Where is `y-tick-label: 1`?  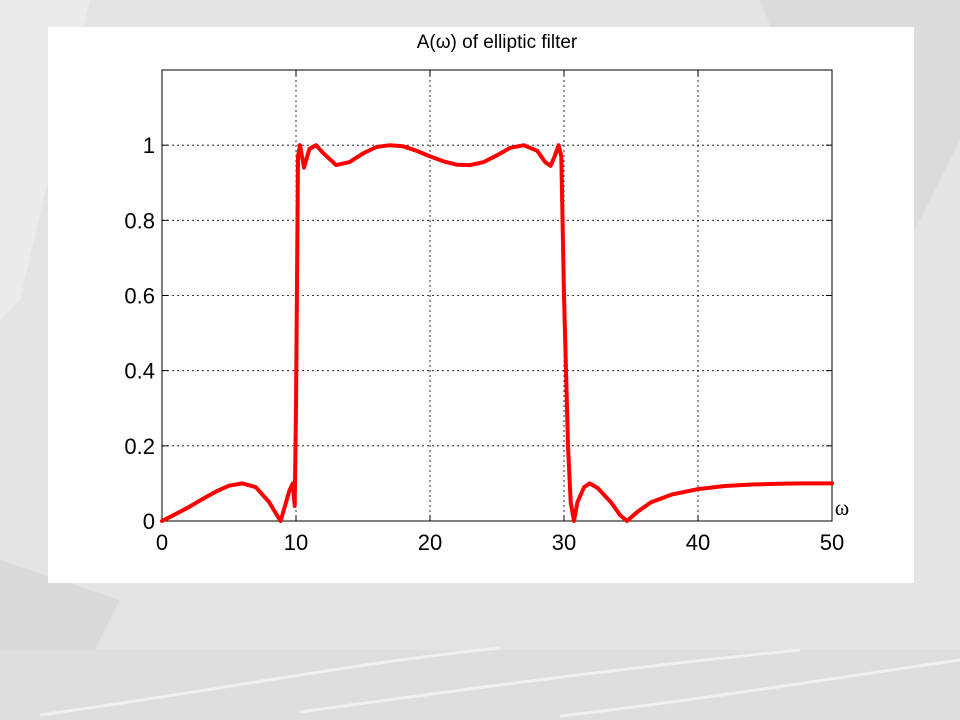 y-tick-label: 1 is located at coordinates (149, 145).